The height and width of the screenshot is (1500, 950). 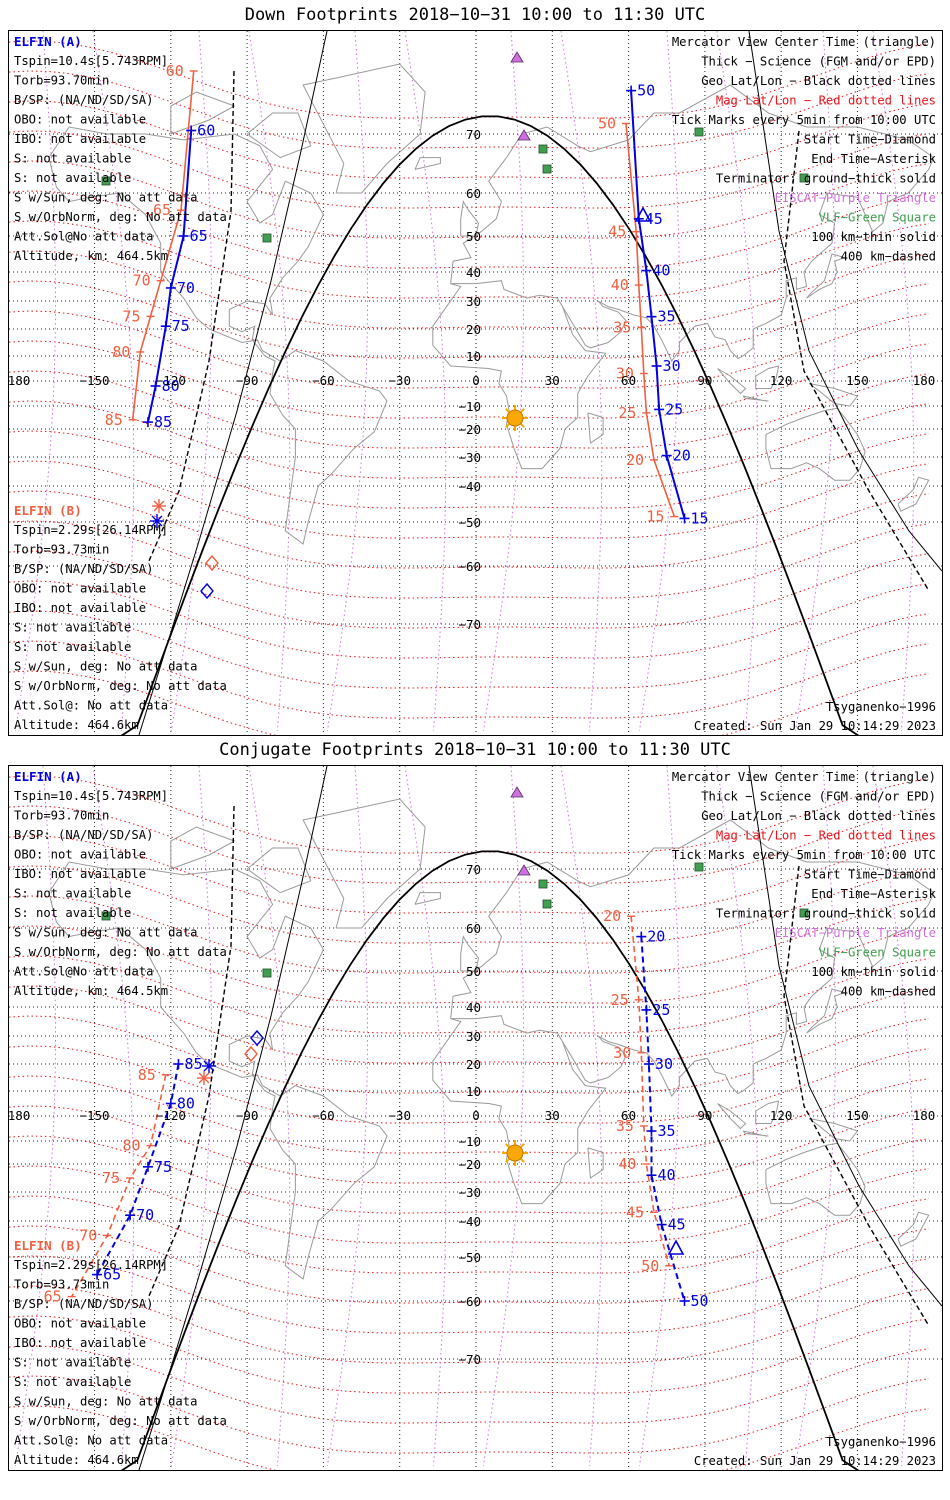 I want to click on red-tick-label: 30, so click(x=625, y=374).